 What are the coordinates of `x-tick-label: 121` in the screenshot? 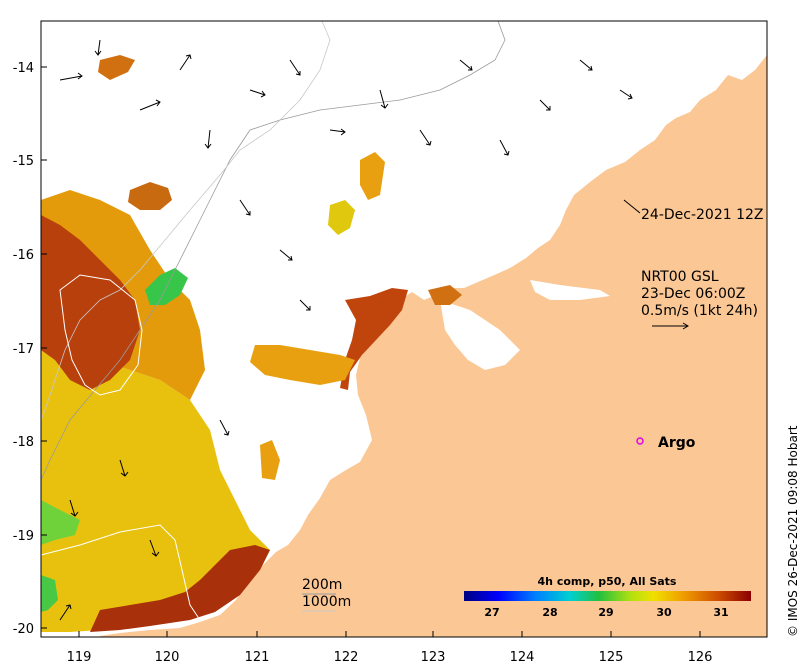 It's located at (257, 657).